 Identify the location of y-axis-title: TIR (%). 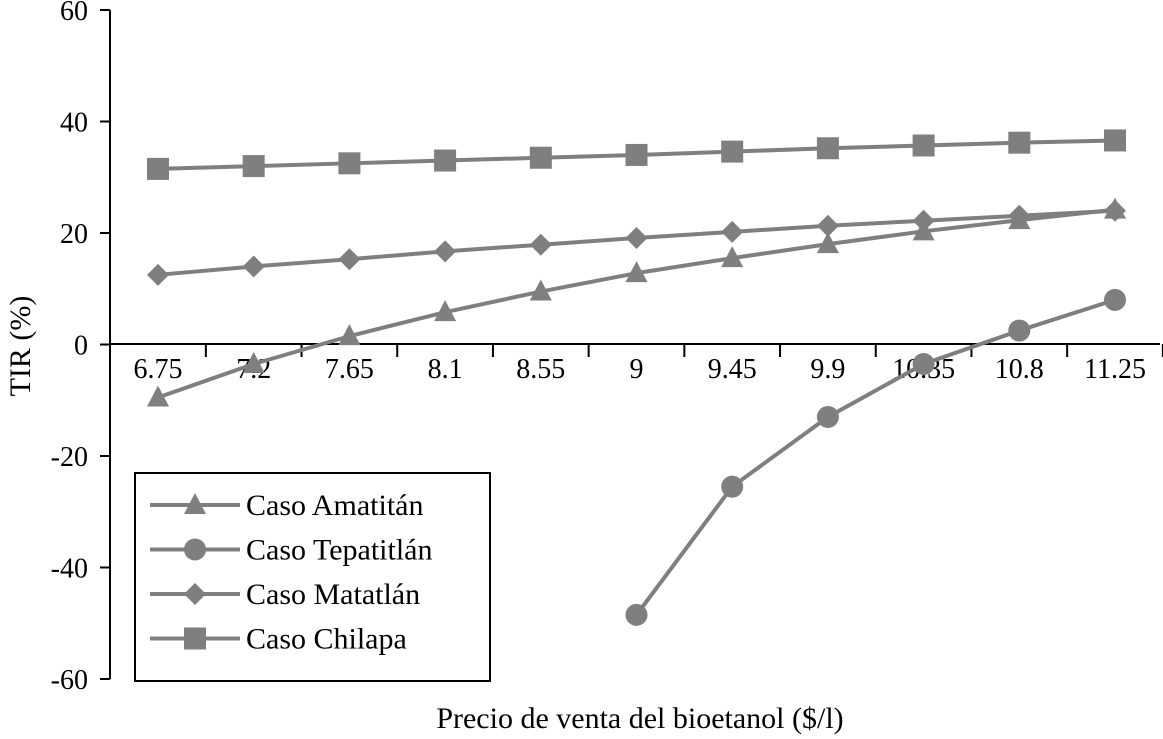
(20, 346).